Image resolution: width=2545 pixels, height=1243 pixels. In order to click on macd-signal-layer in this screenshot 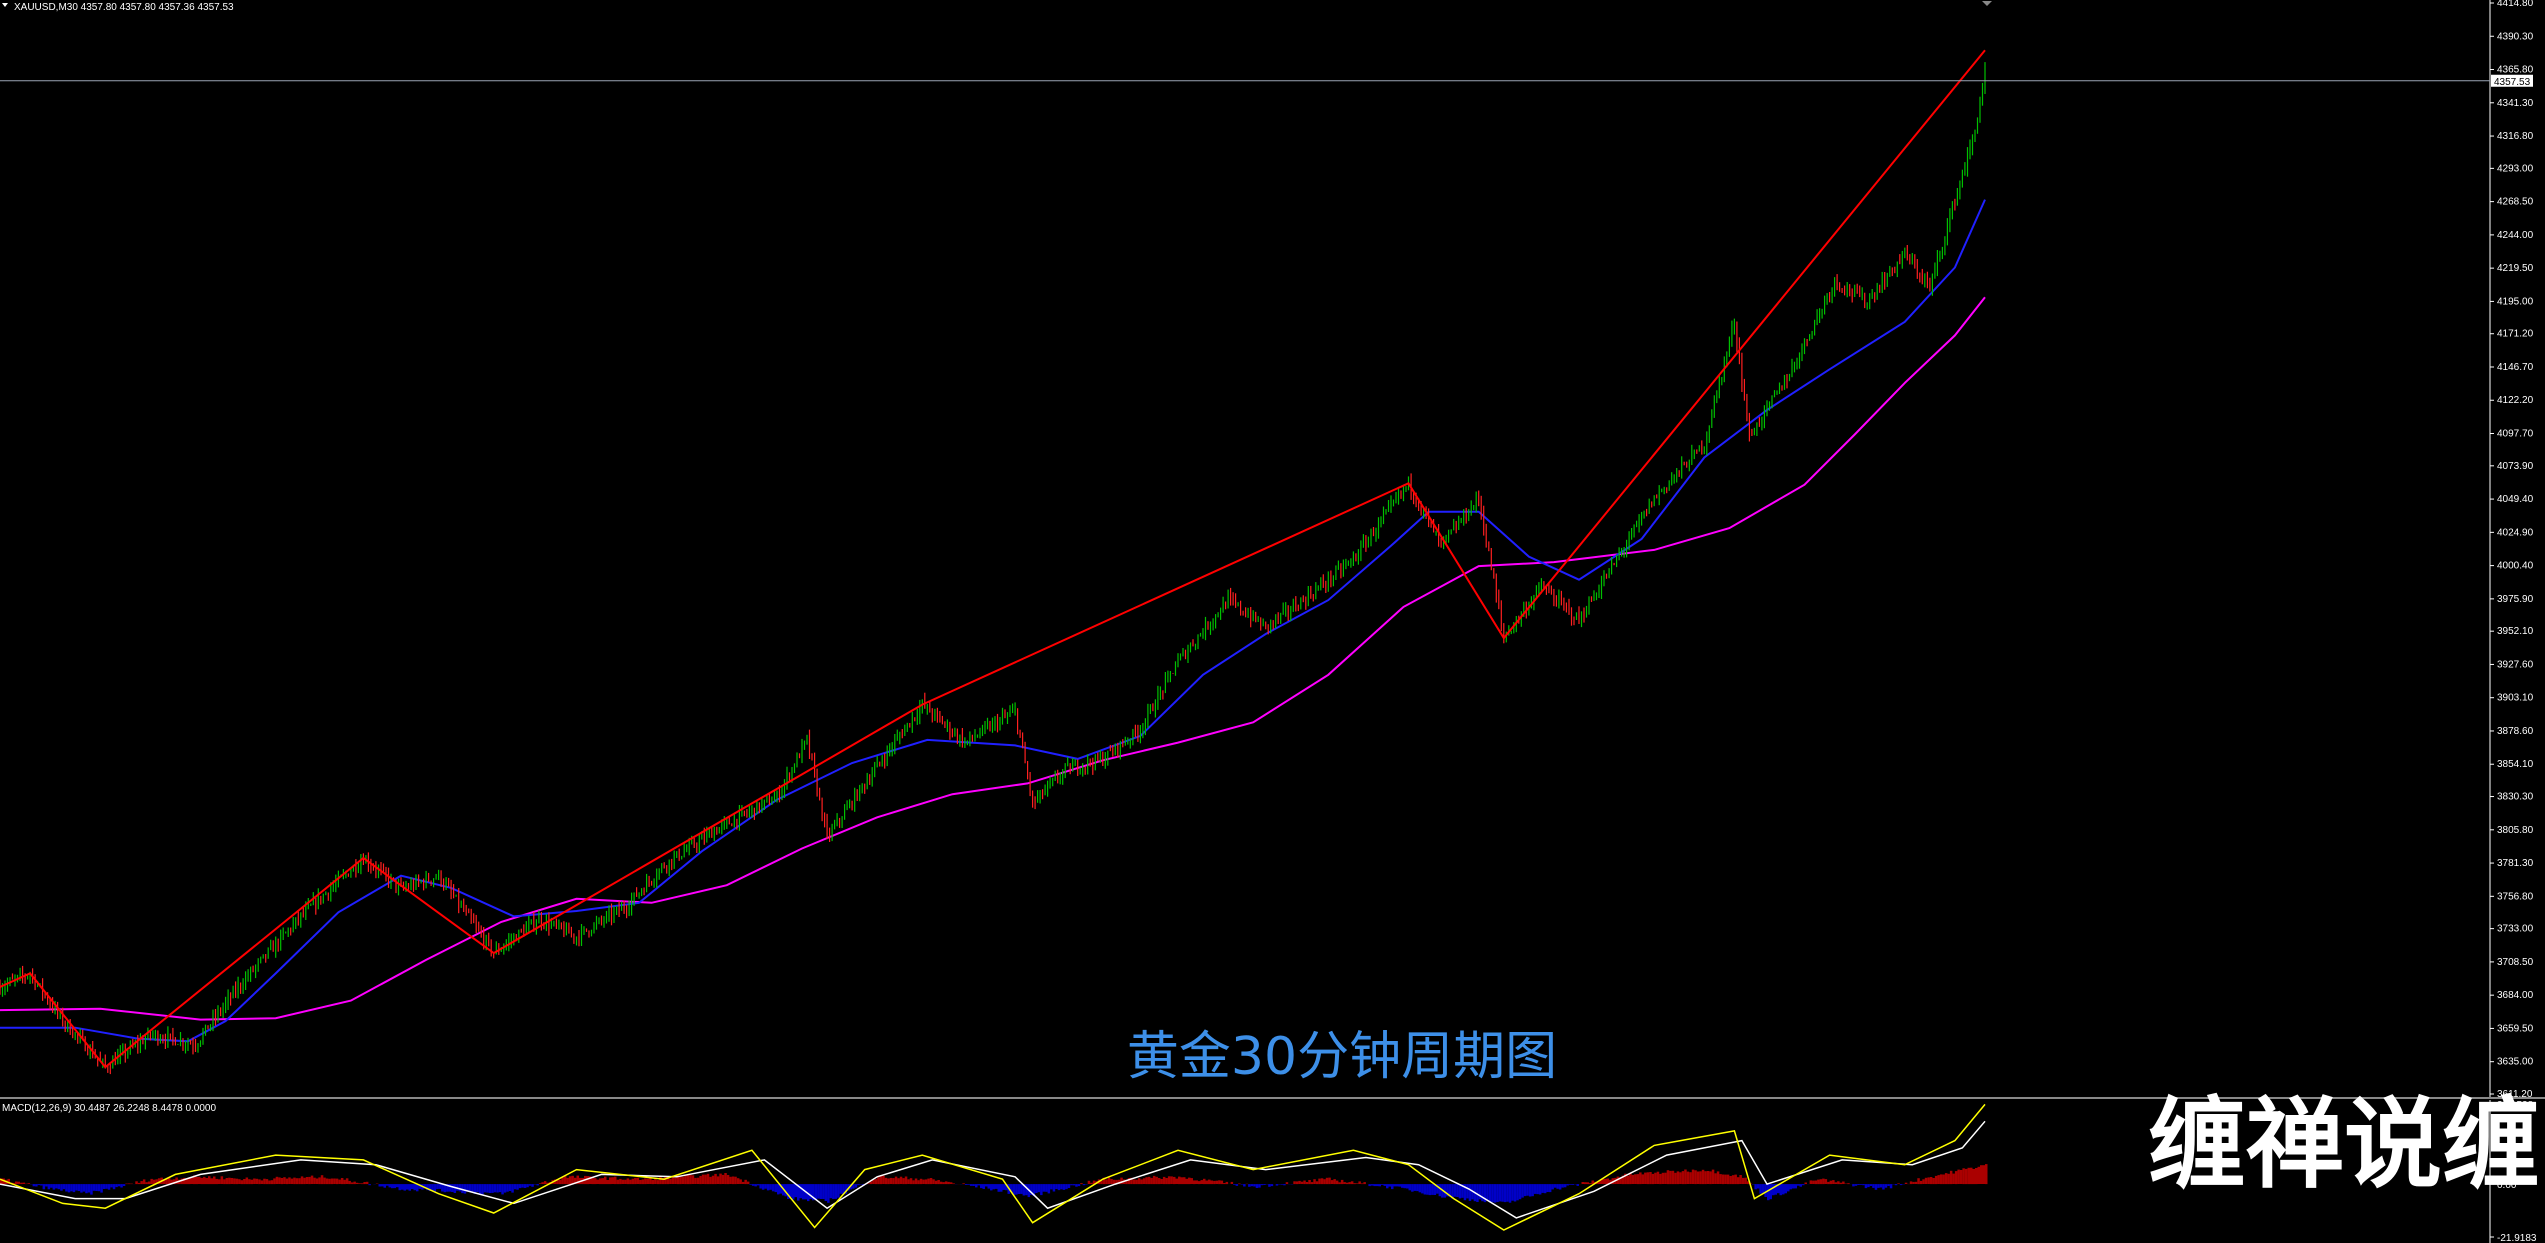, I will do `click(993, 1169)`.